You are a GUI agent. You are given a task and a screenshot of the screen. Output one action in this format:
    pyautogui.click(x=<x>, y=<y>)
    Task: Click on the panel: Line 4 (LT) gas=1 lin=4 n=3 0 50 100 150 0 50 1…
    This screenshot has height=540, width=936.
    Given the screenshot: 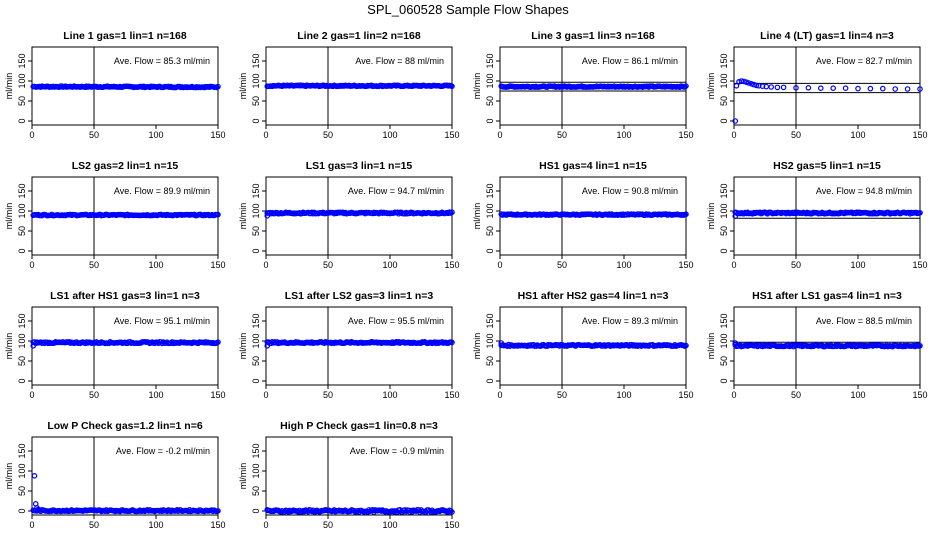 What is the action you would take?
    pyautogui.click(x=817, y=85)
    